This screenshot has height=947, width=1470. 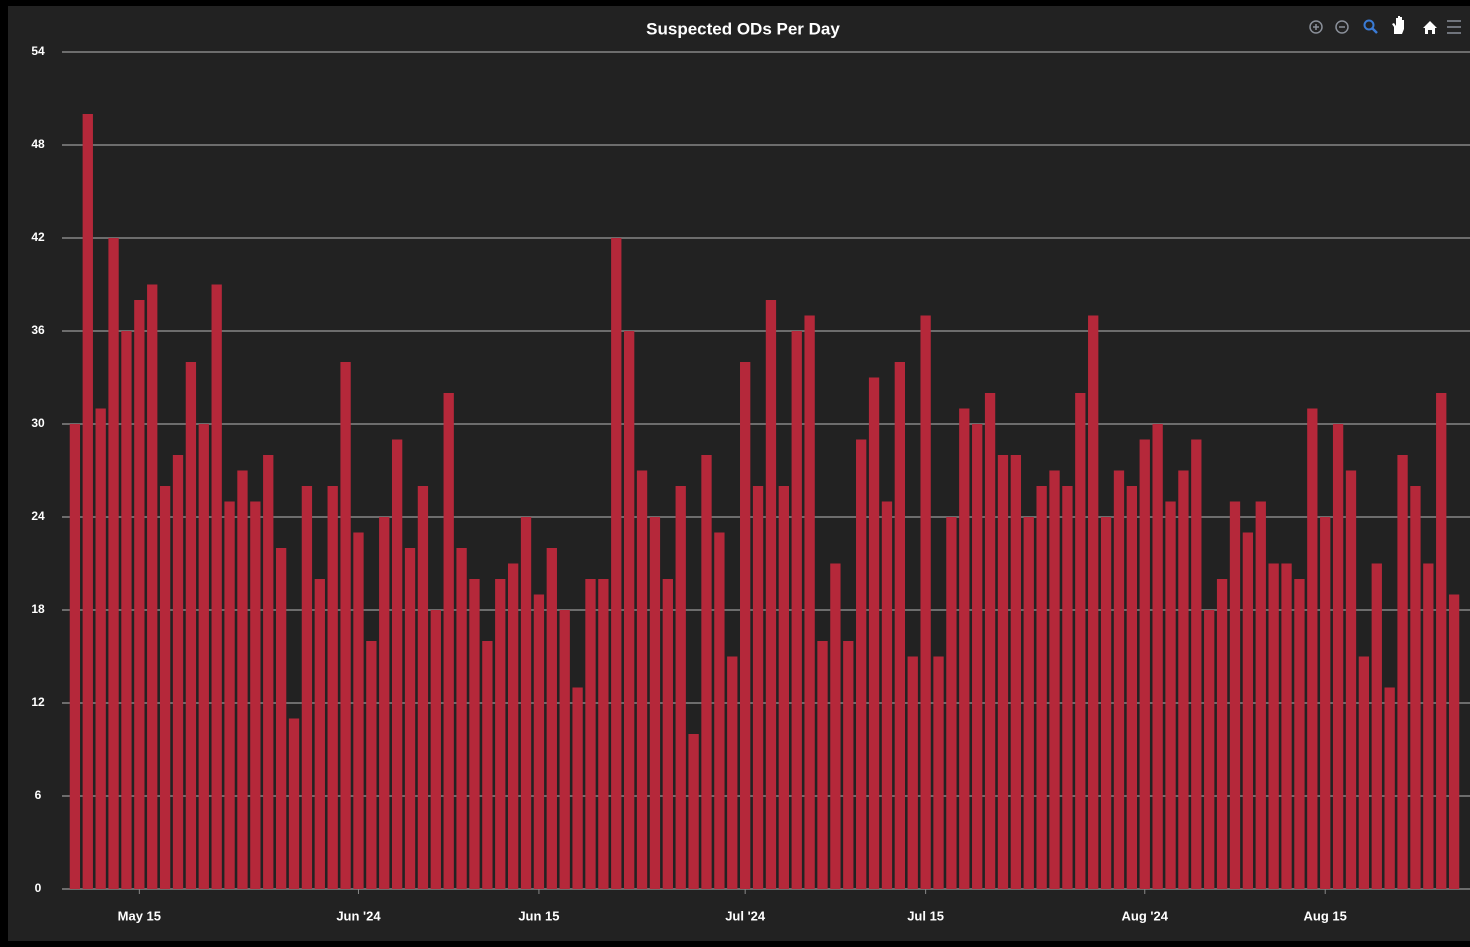 I want to click on x-tick-label: Jul '24, so click(x=745, y=915).